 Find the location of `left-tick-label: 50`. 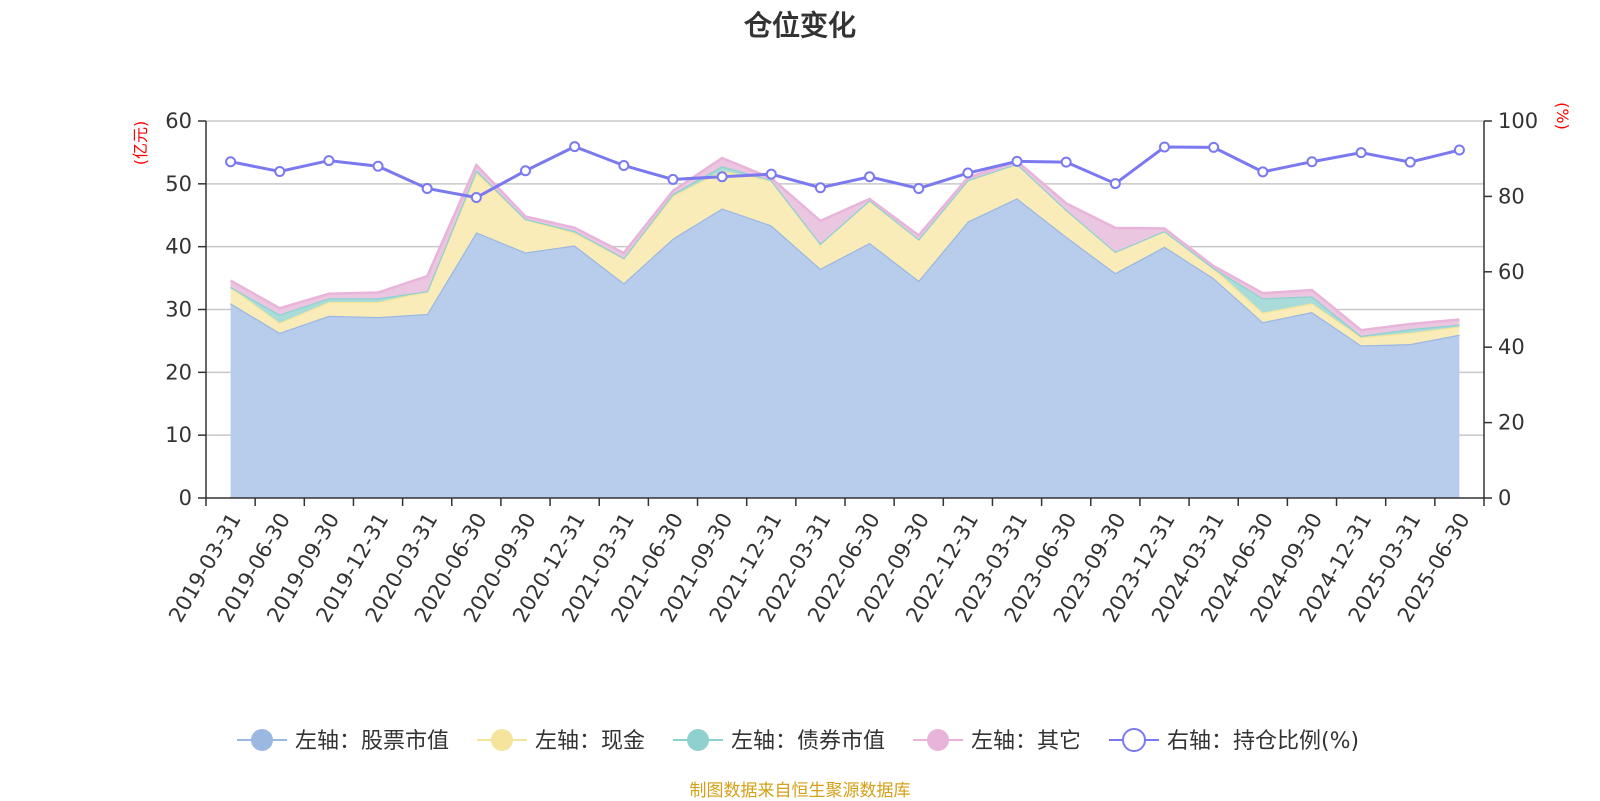

left-tick-label: 50 is located at coordinates (178, 184).